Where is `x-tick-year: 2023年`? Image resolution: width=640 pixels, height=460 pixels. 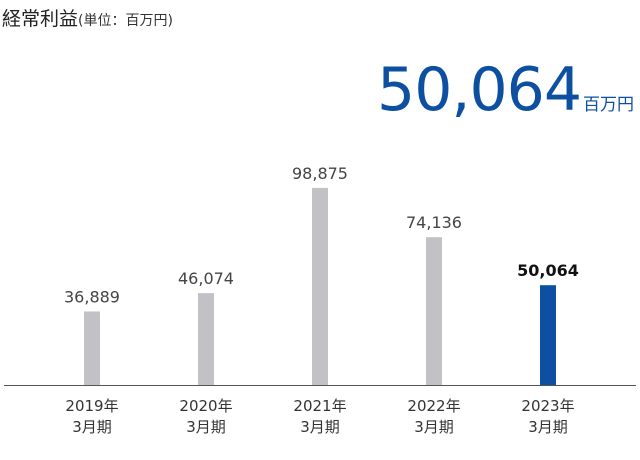 x-tick-year: 2023年 is located at coordinates (547, 406).